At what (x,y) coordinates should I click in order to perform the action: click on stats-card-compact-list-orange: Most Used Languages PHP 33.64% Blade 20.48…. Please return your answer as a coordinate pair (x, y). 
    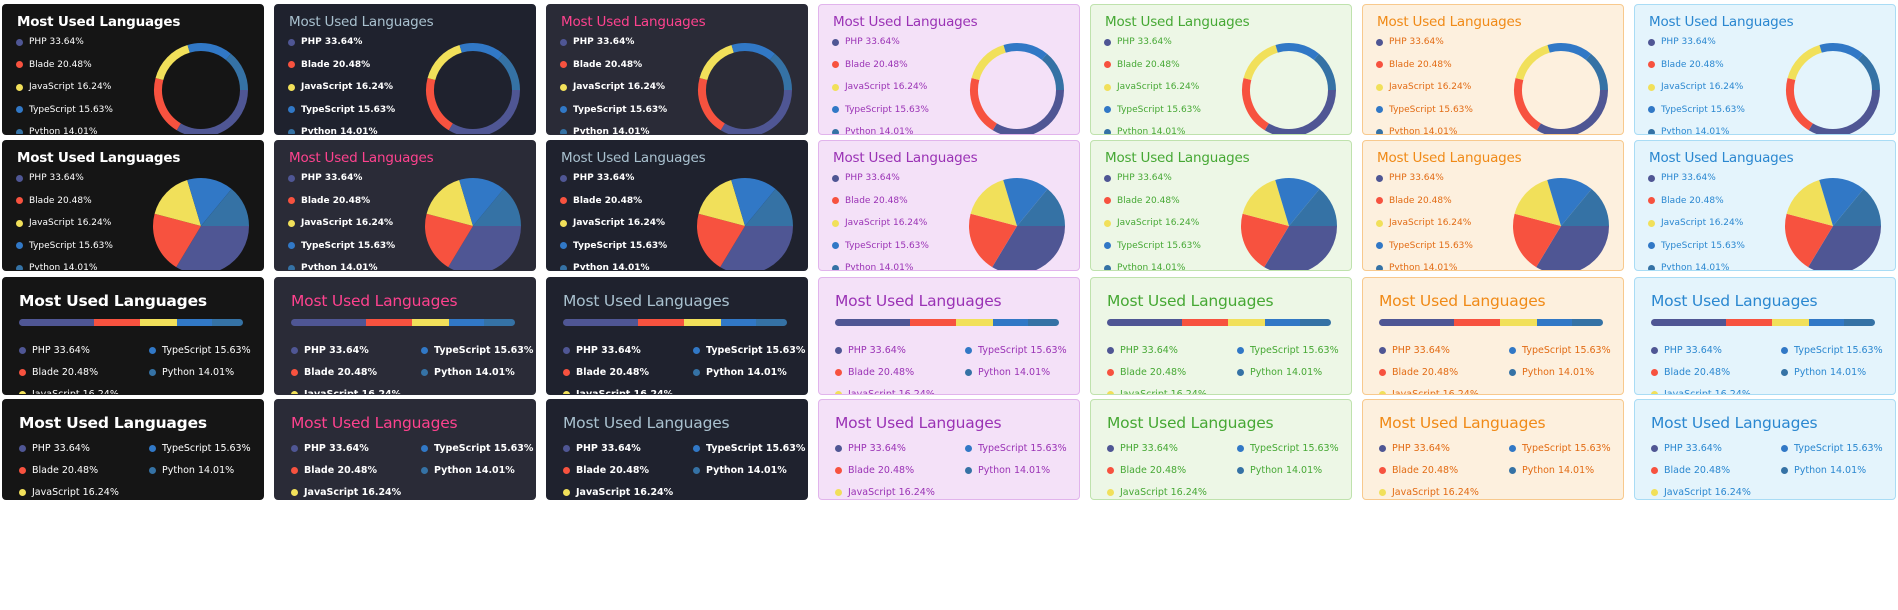
    Looking at the image, I should click on (1493, 449).